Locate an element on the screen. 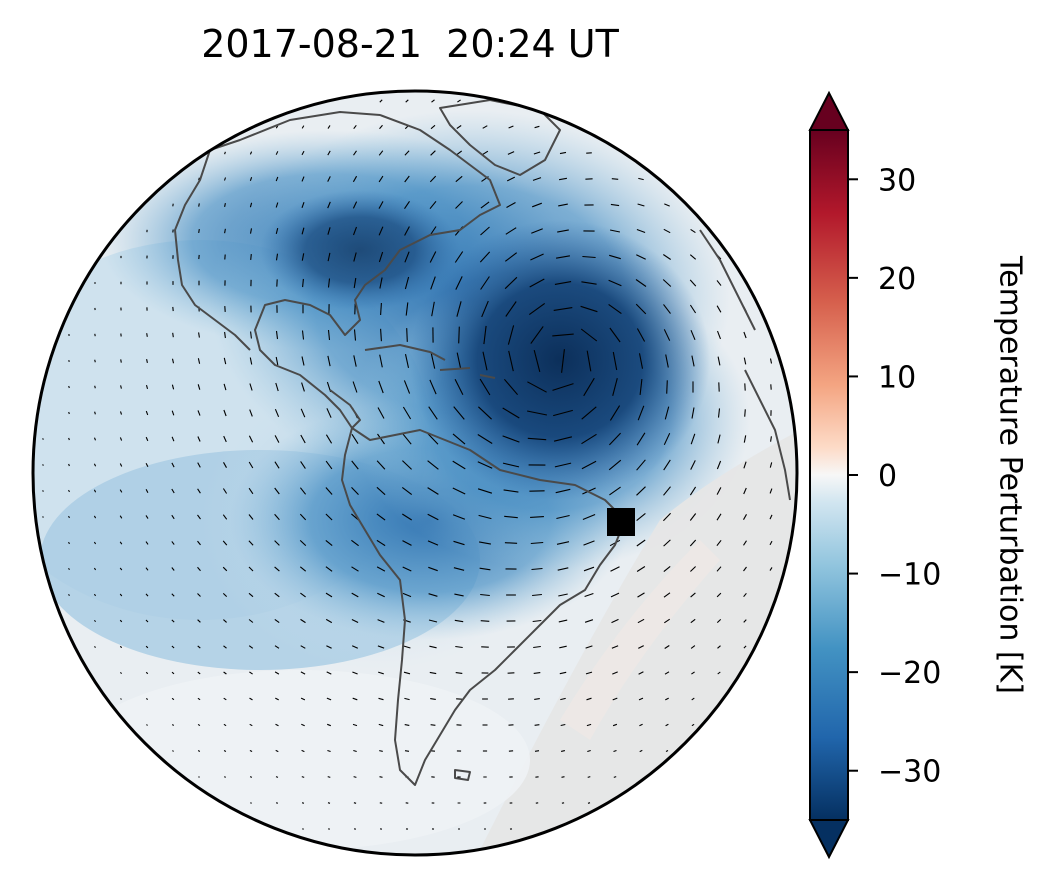 The width and height of the screenshot is (1056, 887). colorbar-tick-label: 30 is located at coordinates (897, 180).